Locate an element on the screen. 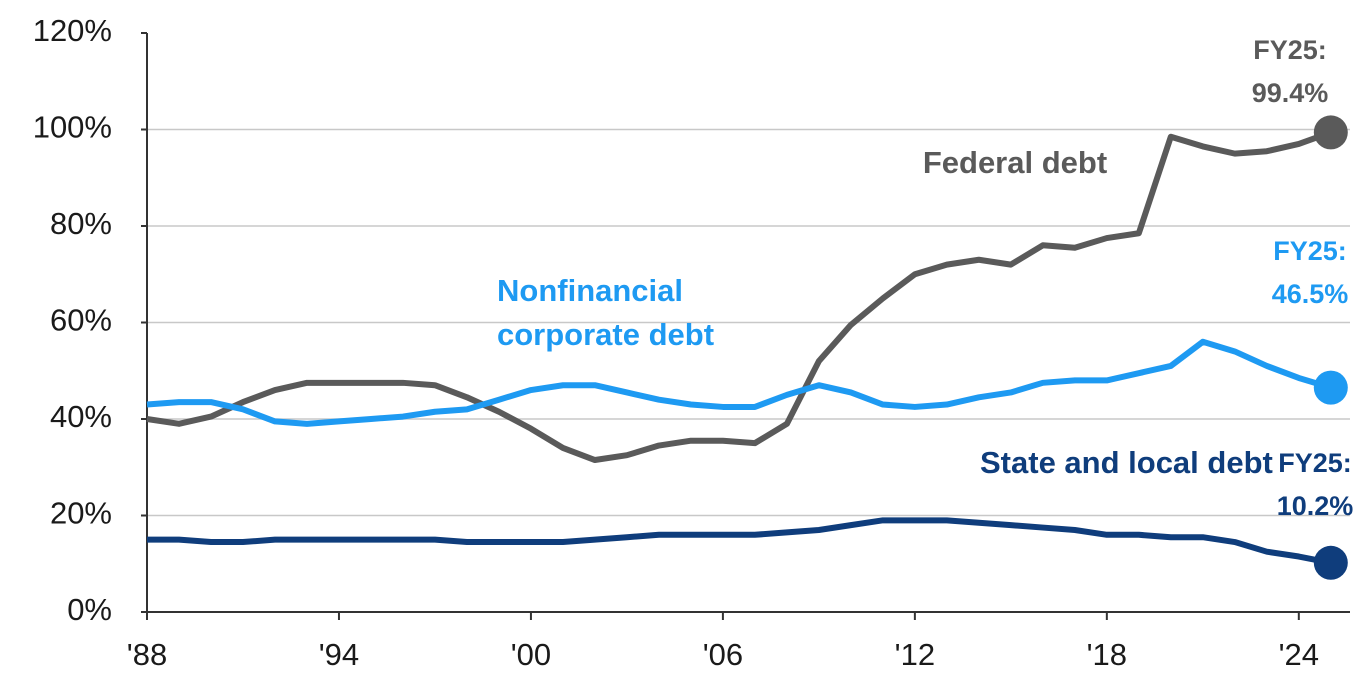  x-tick-label: '24 is located at coordinates (1299, 654).